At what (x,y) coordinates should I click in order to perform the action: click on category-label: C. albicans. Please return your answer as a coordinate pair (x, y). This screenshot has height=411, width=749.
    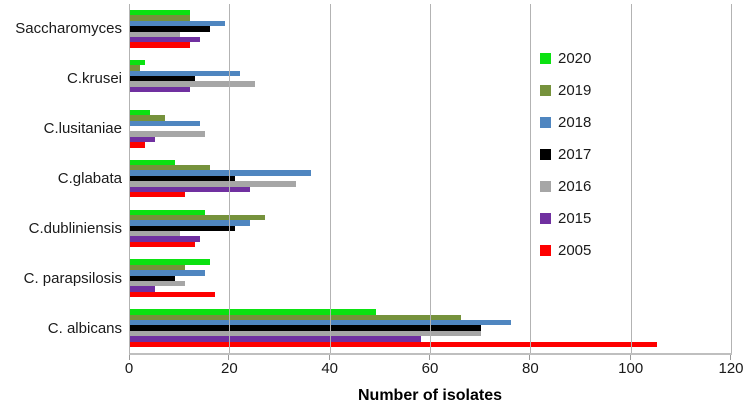
    Looking at the image, I should click on (84, 328).